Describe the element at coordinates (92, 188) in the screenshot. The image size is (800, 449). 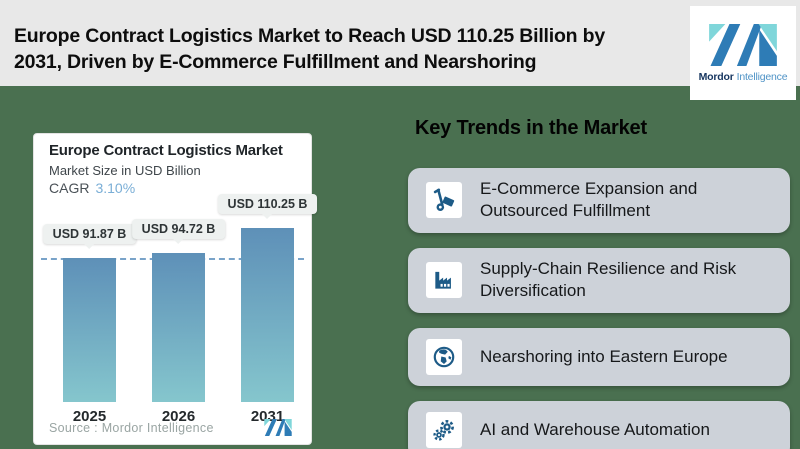
I see `cagr-row: CAGR 3.10%` at that location.